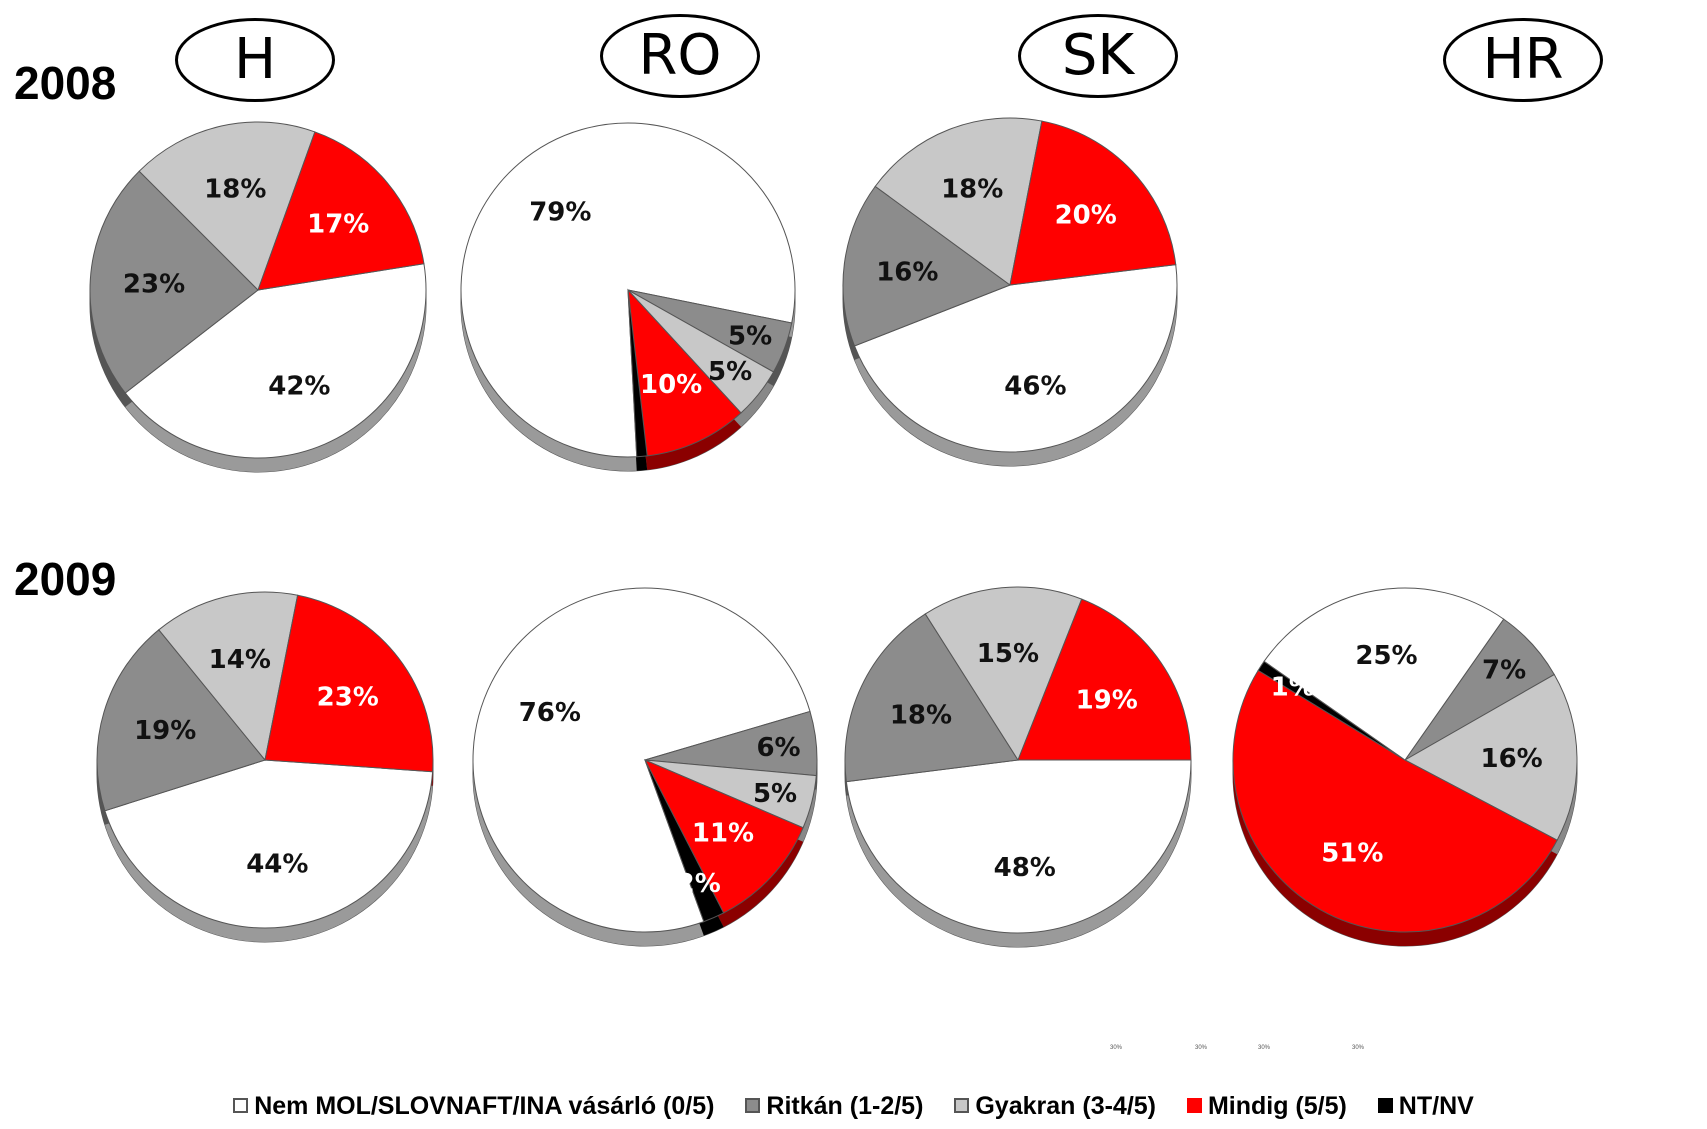 This screenshot has height=1129, width=1707. What do you see at coordinates (1523, 60) in the screenshot?
I see `country-badge-hr: HR` at bounding box center [1523, 60].